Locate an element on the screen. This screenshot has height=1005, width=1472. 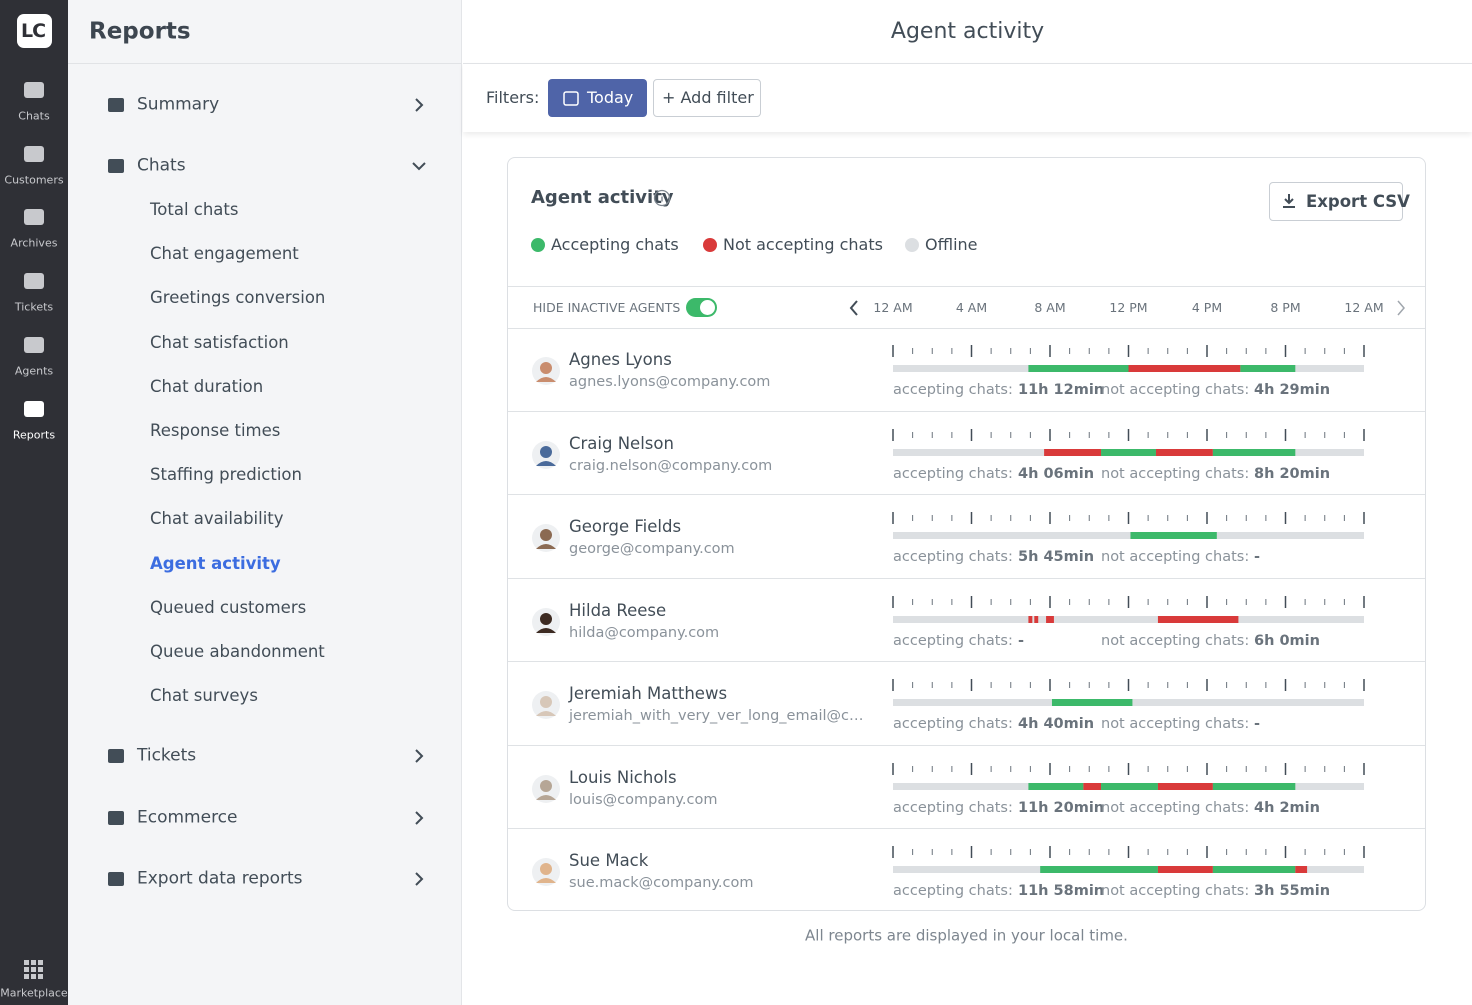
rail-label: Chats is located at coordinates (34, 116).